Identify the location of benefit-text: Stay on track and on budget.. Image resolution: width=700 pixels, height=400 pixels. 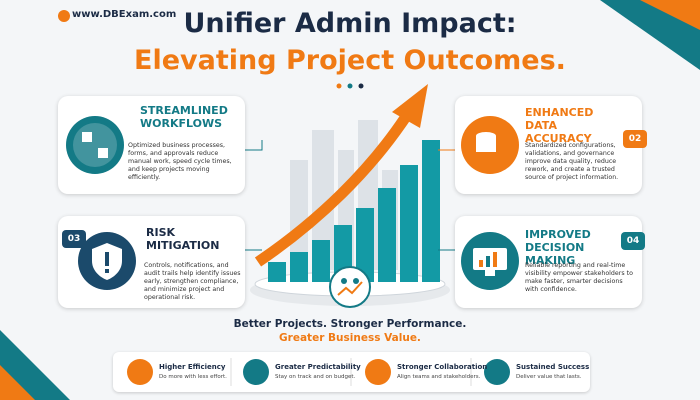
(315, 377).